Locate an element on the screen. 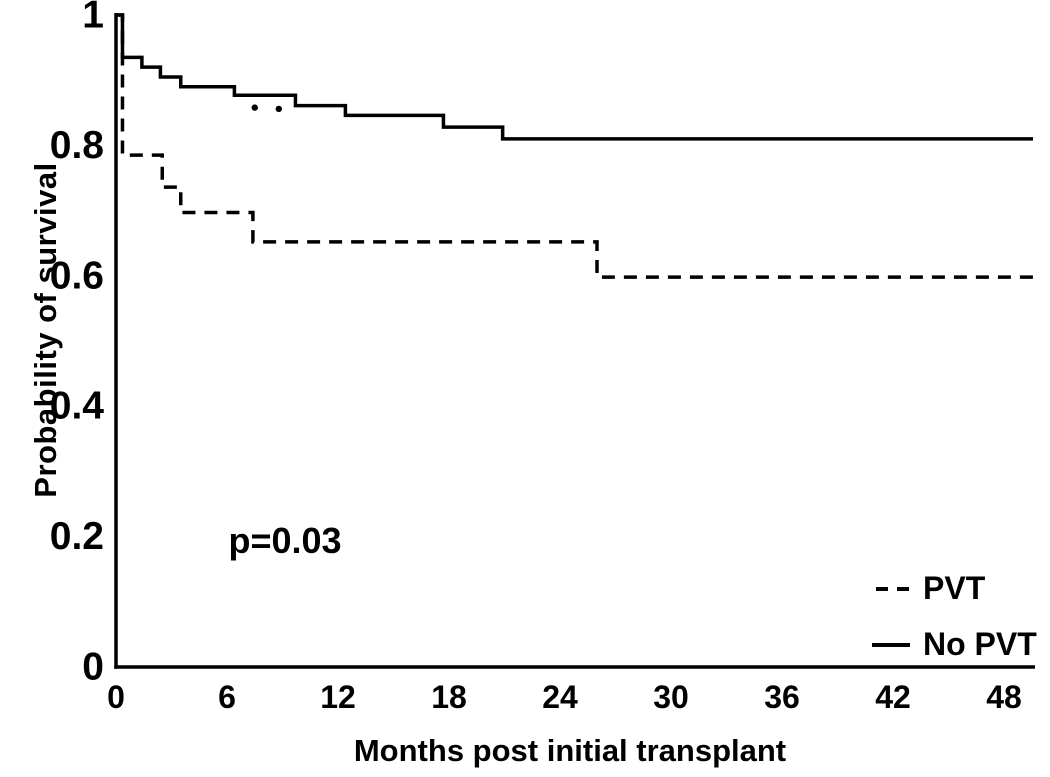 The width and height of the screenshot is (1050, 777). y-tick-label: 0.2 is located at coordinates (77, 536).